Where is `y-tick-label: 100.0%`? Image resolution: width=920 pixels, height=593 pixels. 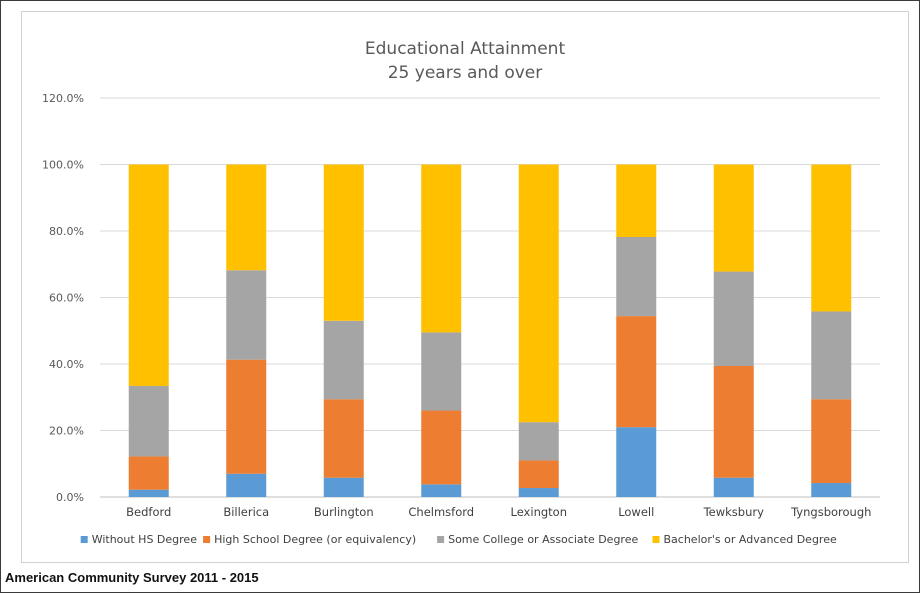 y-tick-label: 100.0% is located at coordinates (63, 165).